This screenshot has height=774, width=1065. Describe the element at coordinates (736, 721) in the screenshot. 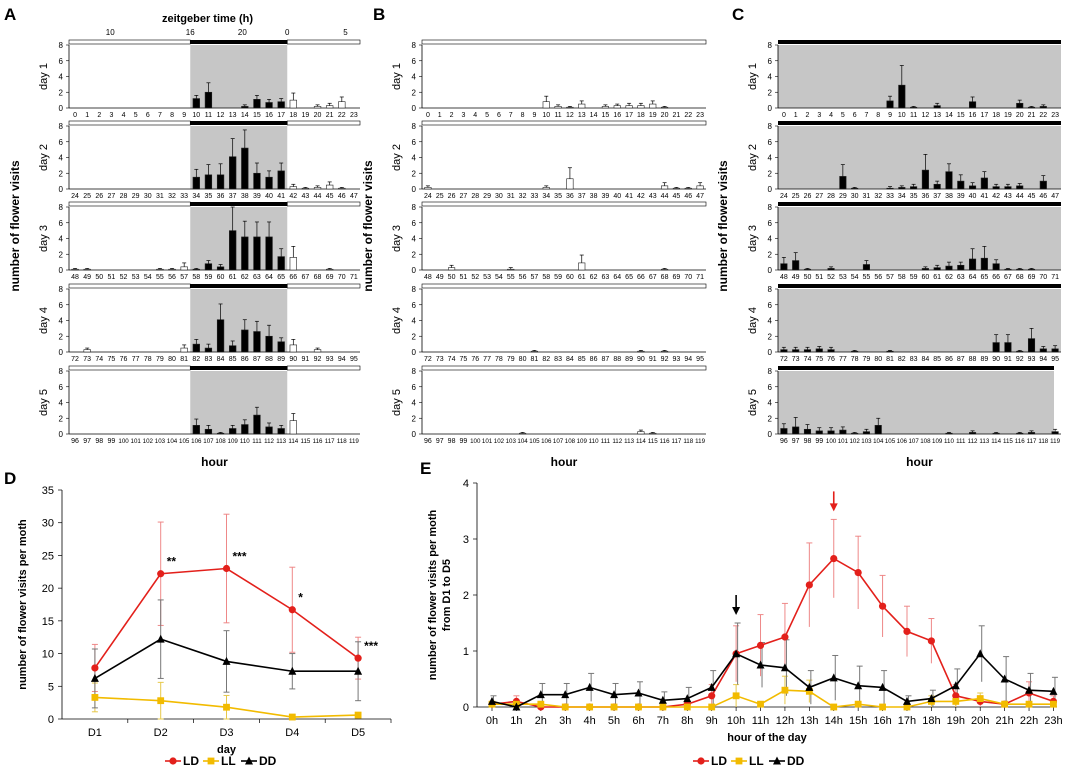

I see `x-tick-label: 10h` at that location.